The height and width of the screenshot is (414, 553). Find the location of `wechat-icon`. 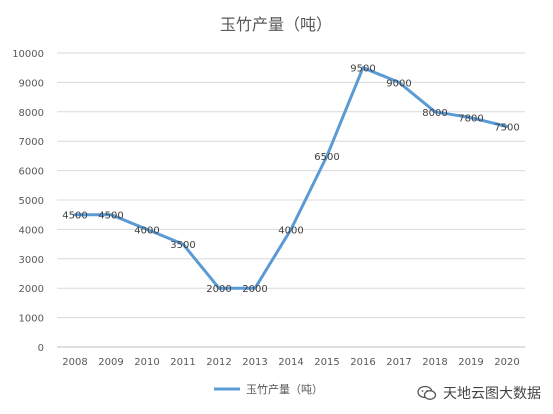

wechat-icon is located at coordinates (427, 393).